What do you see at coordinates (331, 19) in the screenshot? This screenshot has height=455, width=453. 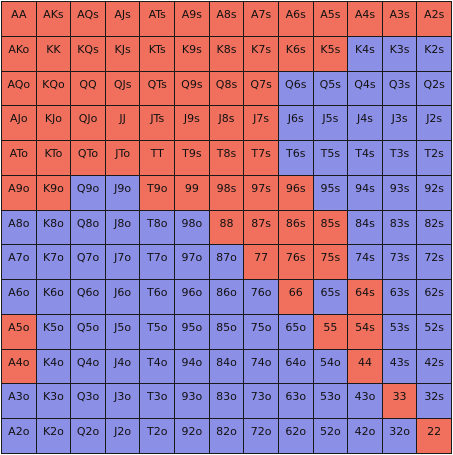 I see `hand-cell-a5s: A5s` at bounding box center [331, 19].